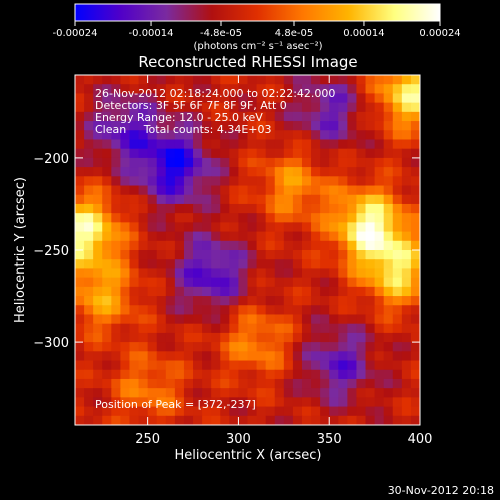 This screenshot has width=500, height=500. What do you see at coordinates (179, 117) in the screenshot?
I see `annotation-energy-range: Energy Range: 12.0 - 25.0 keV` at bounding box center [179, 117].